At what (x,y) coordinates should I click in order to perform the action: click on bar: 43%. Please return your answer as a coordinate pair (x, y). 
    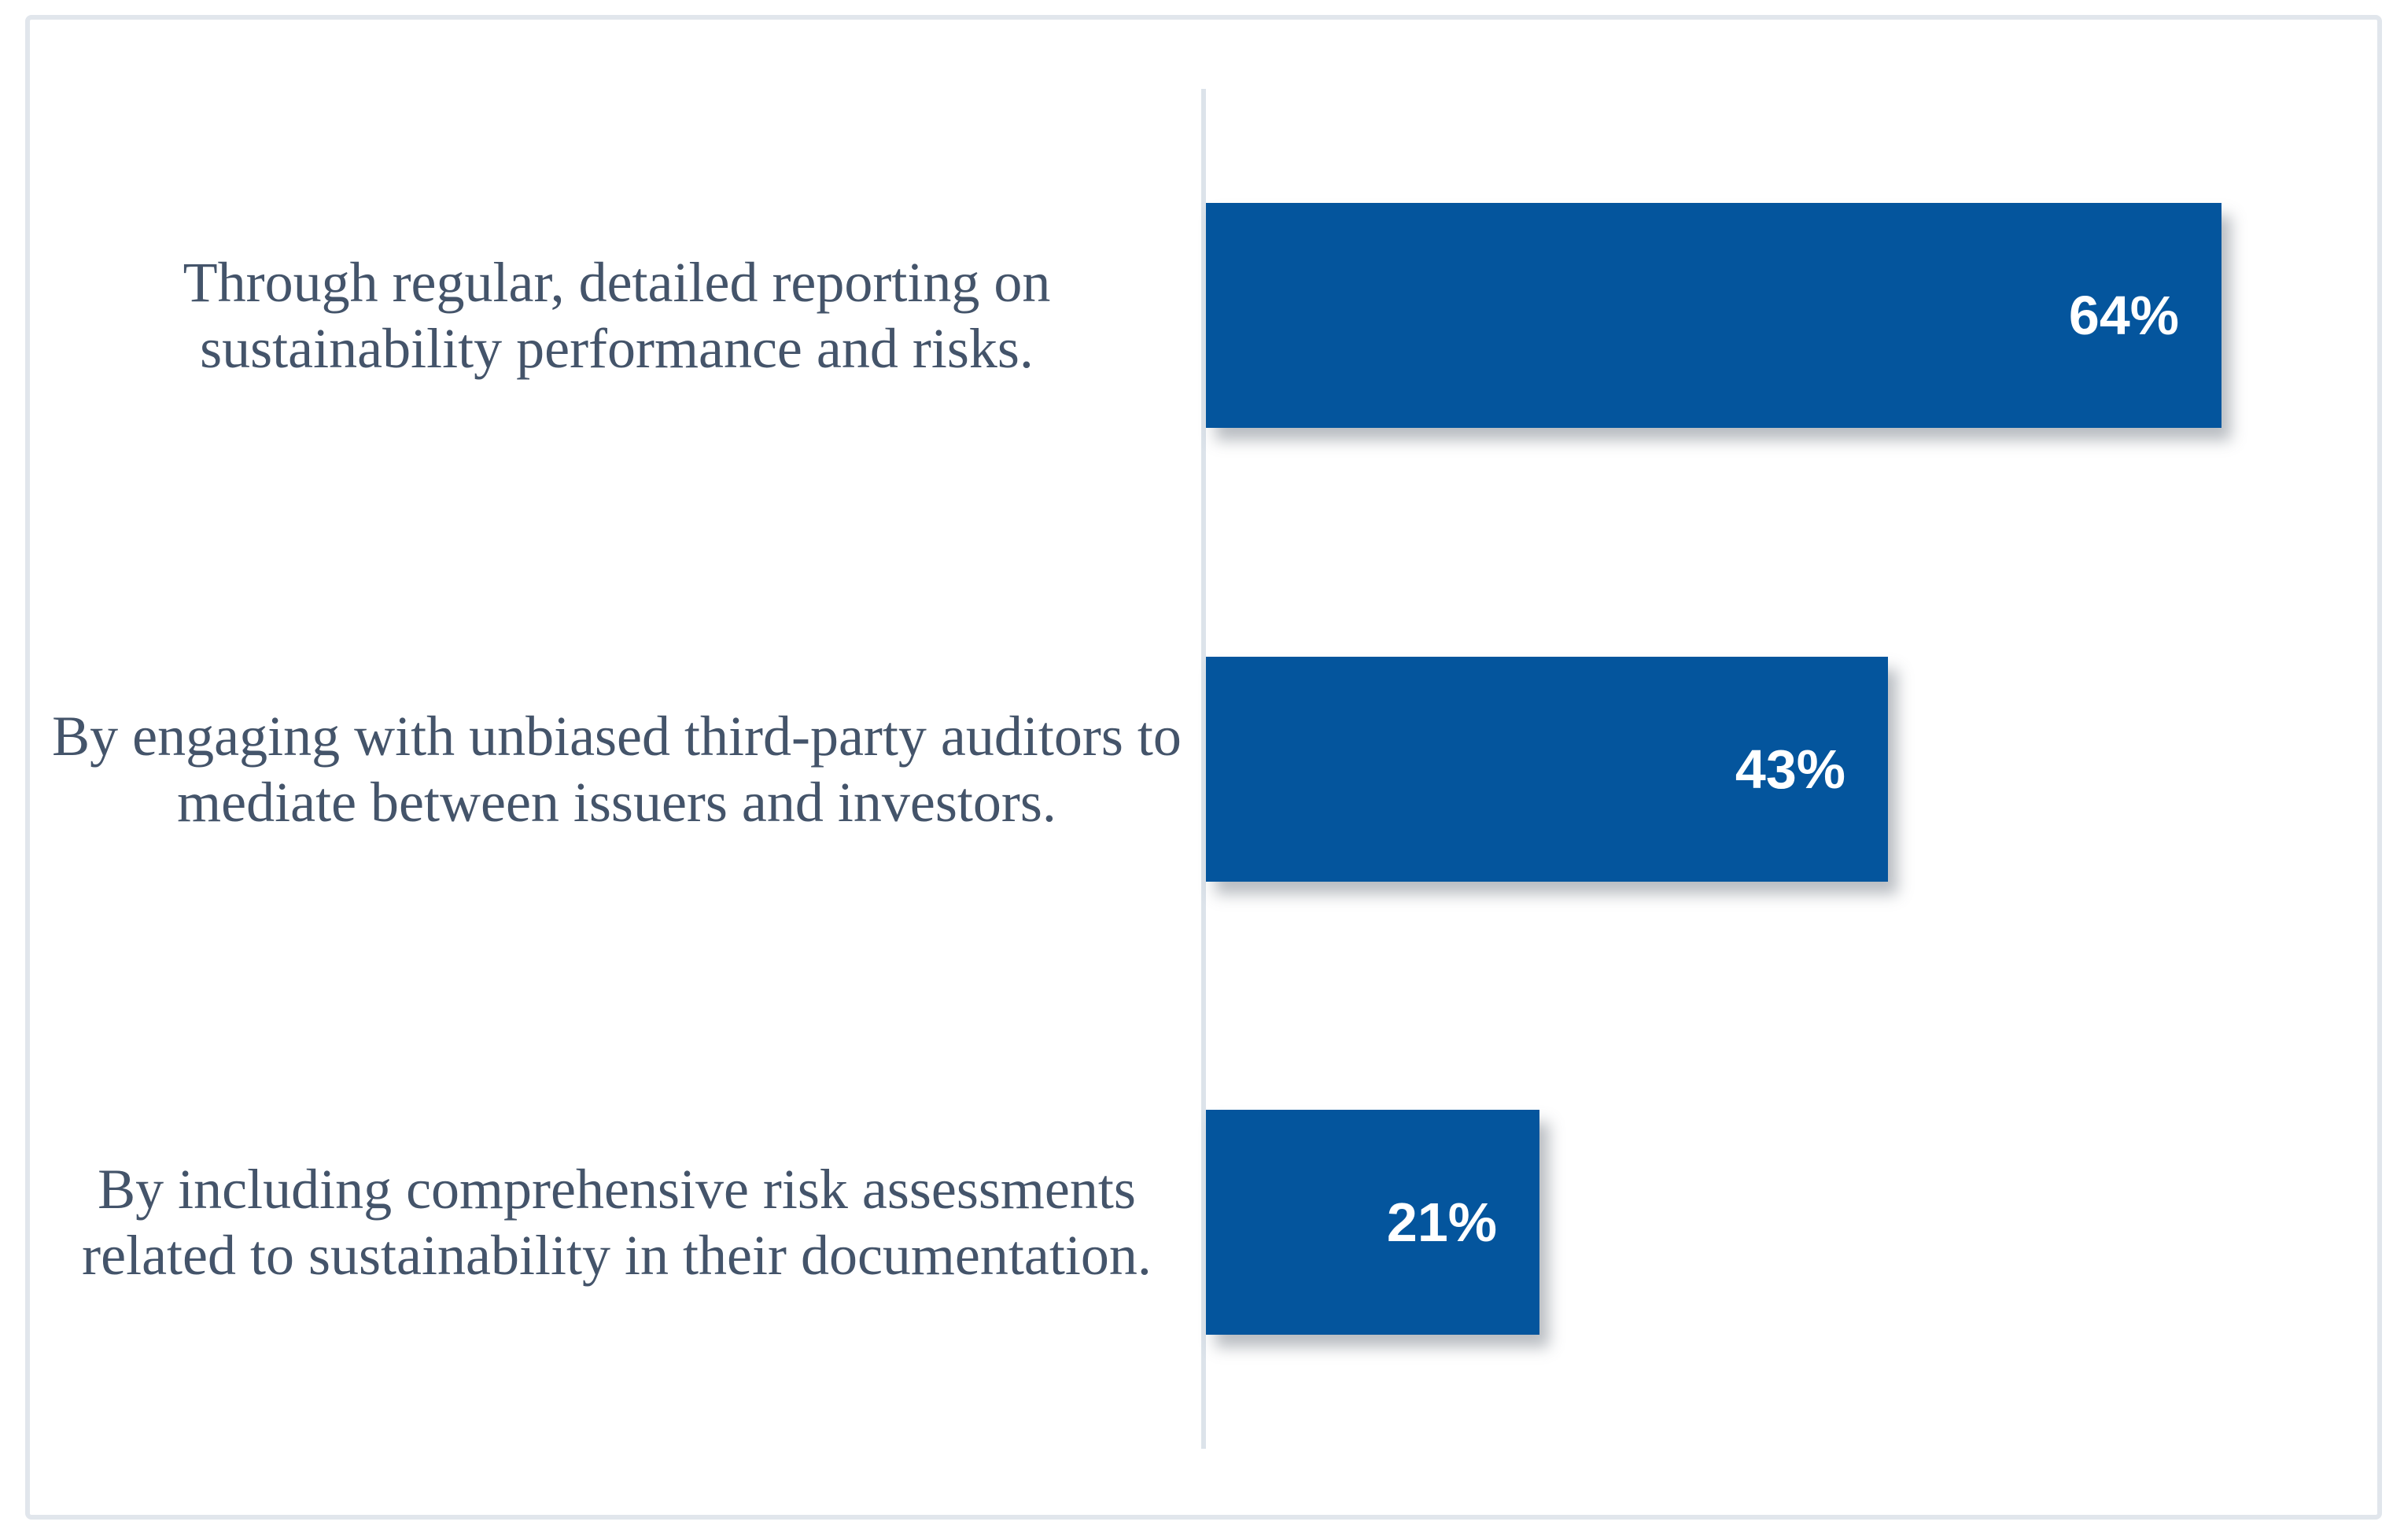
    Looking at the image, I should click on (1547, 769).